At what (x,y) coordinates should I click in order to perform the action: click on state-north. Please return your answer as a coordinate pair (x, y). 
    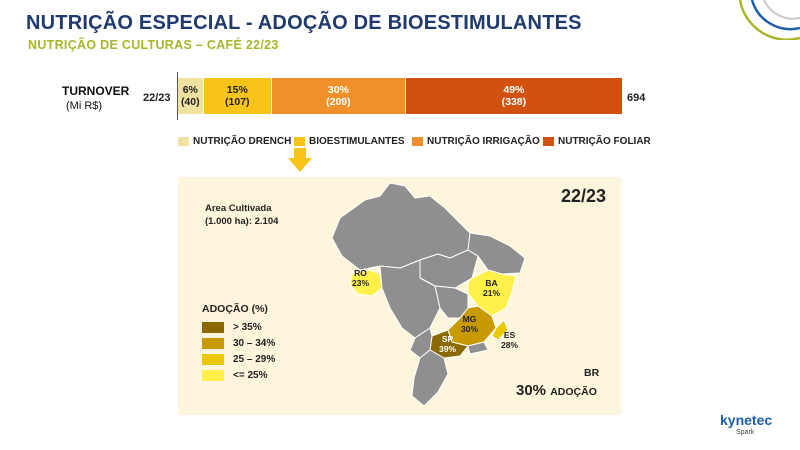
    Looking at the image, I should click on (401, 226).